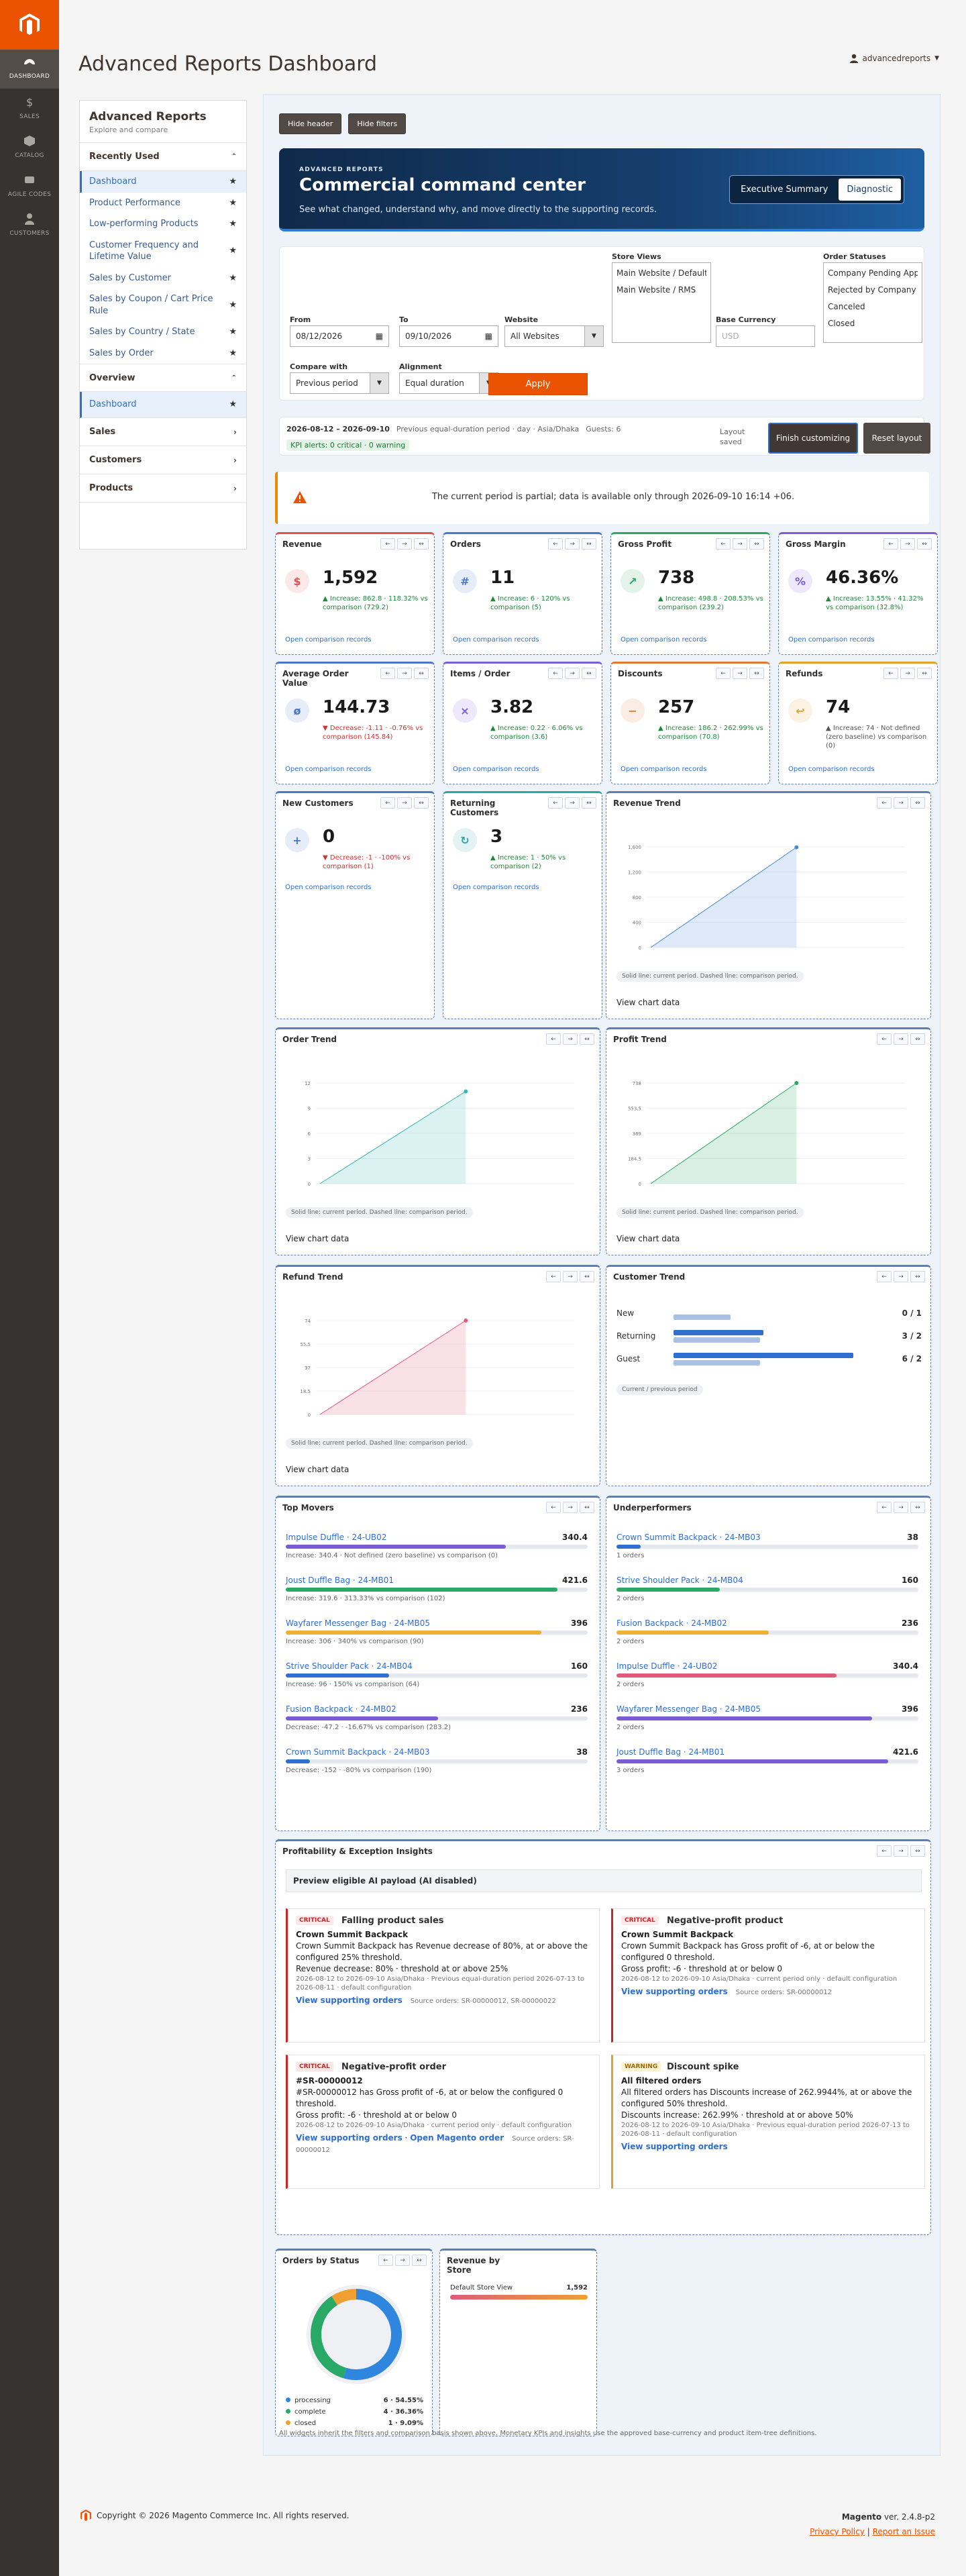  Describe the element at coordinates (310, 123) in the screenshot. I see `hide-header-button: Hide header` at that location.